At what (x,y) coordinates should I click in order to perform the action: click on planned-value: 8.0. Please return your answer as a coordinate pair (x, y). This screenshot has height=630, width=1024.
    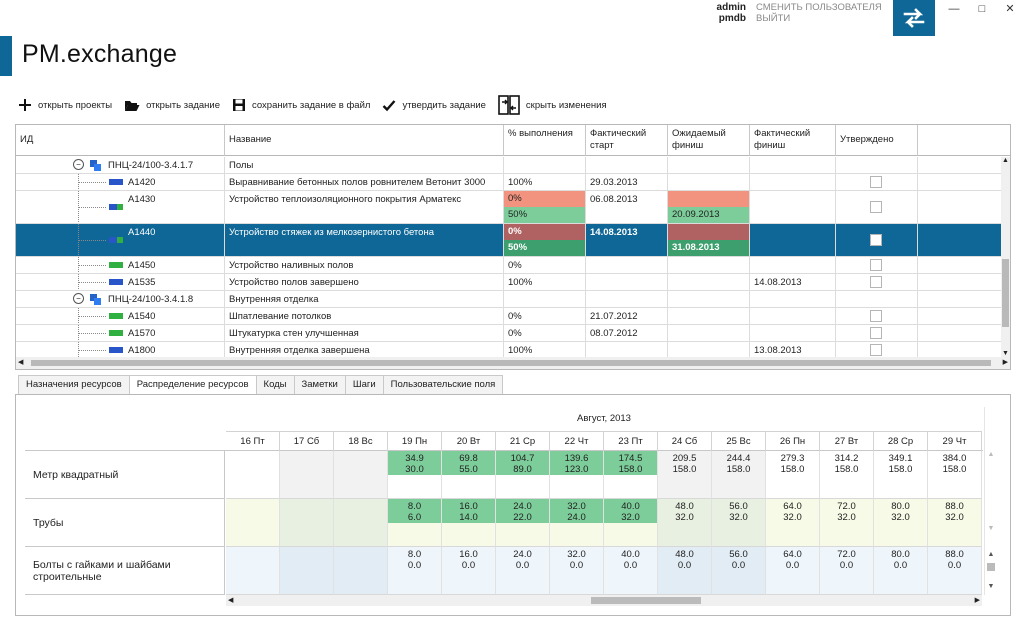
    Looking at the image, I should click on (414, 554).